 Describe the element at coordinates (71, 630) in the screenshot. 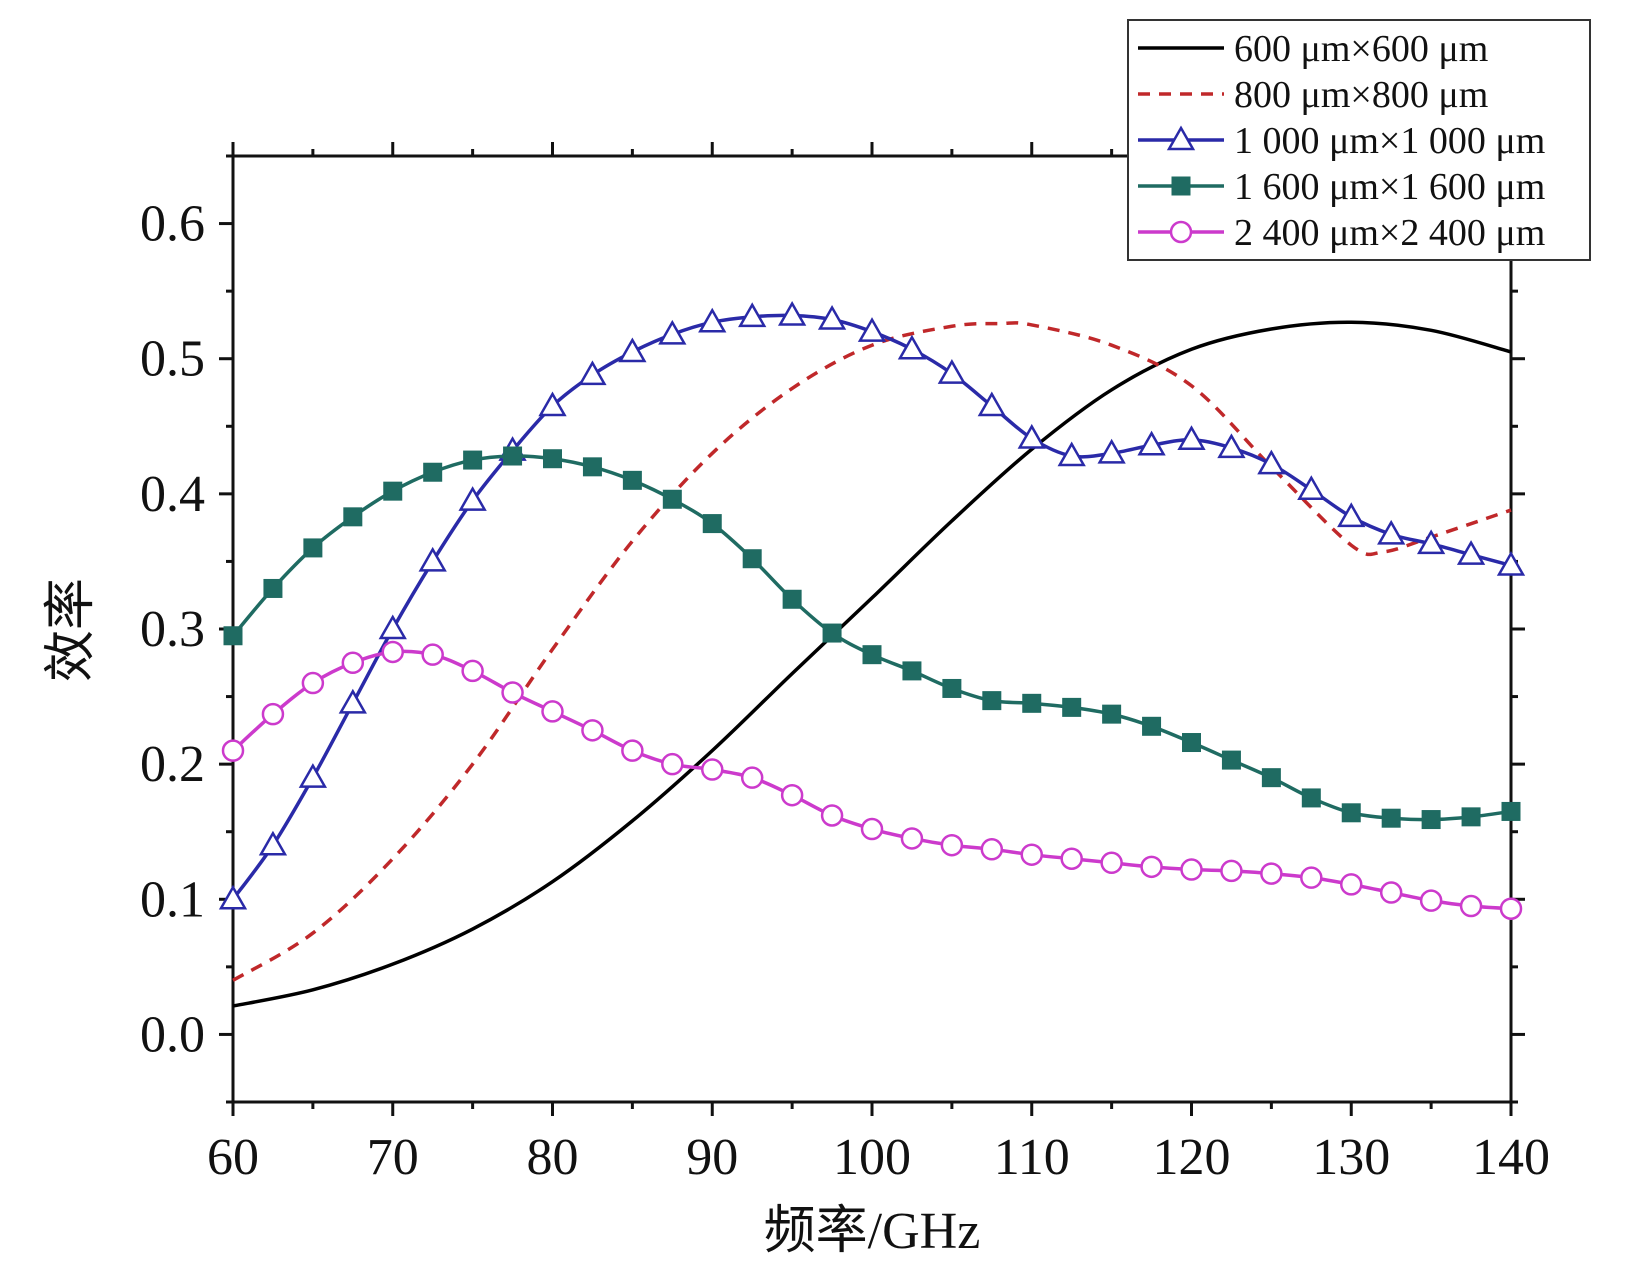

I see `y-axis-title: 效率` at that location.